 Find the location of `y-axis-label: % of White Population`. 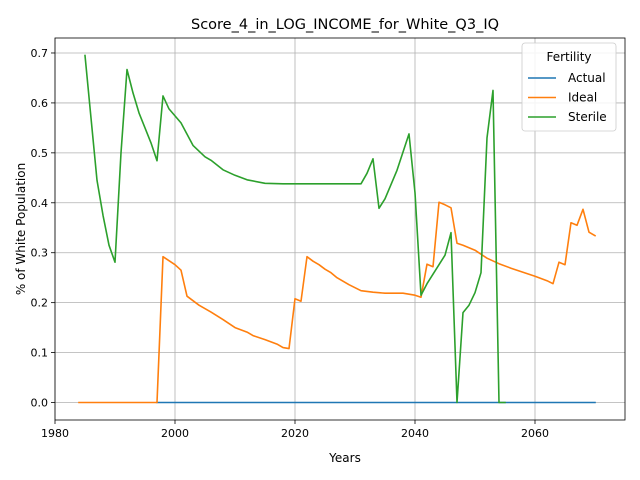

y-axis-label: % of White Population is located at coordinates (21, 229).